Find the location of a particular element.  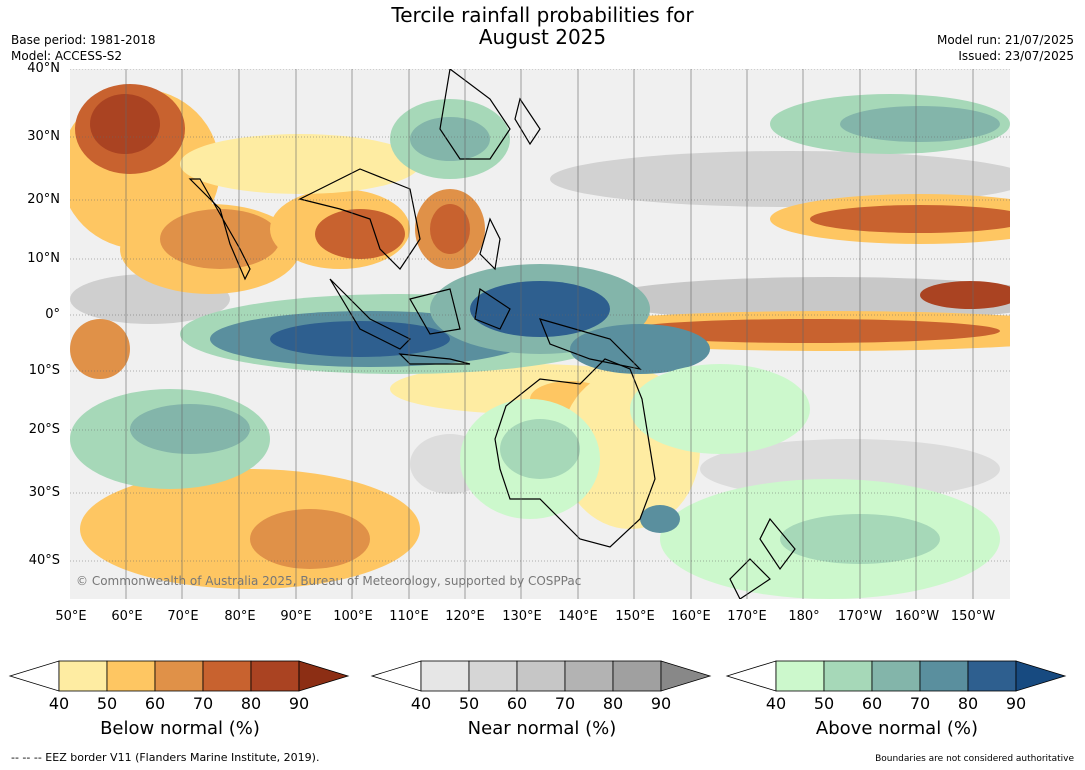

lat-label: 40°S is located at coordinates (44, 560).